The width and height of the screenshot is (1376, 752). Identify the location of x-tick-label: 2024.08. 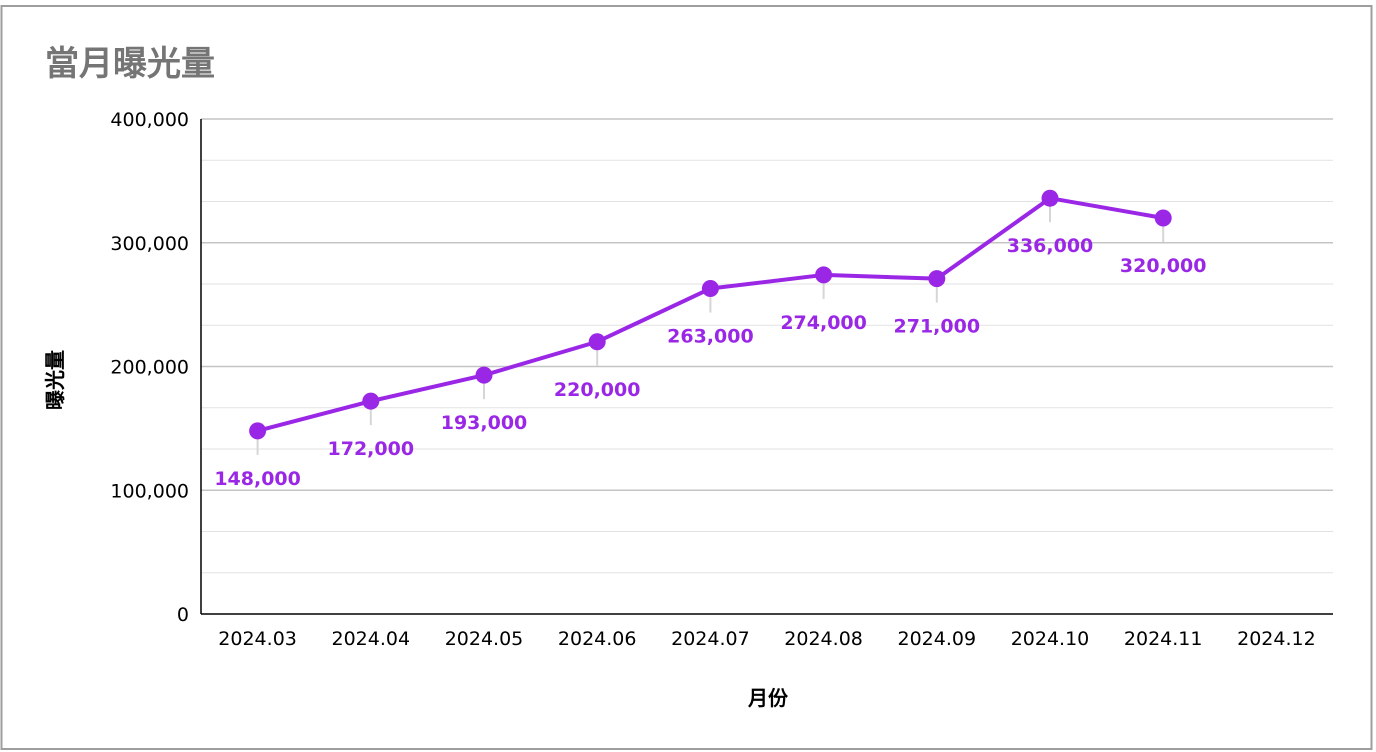
(823, 639).